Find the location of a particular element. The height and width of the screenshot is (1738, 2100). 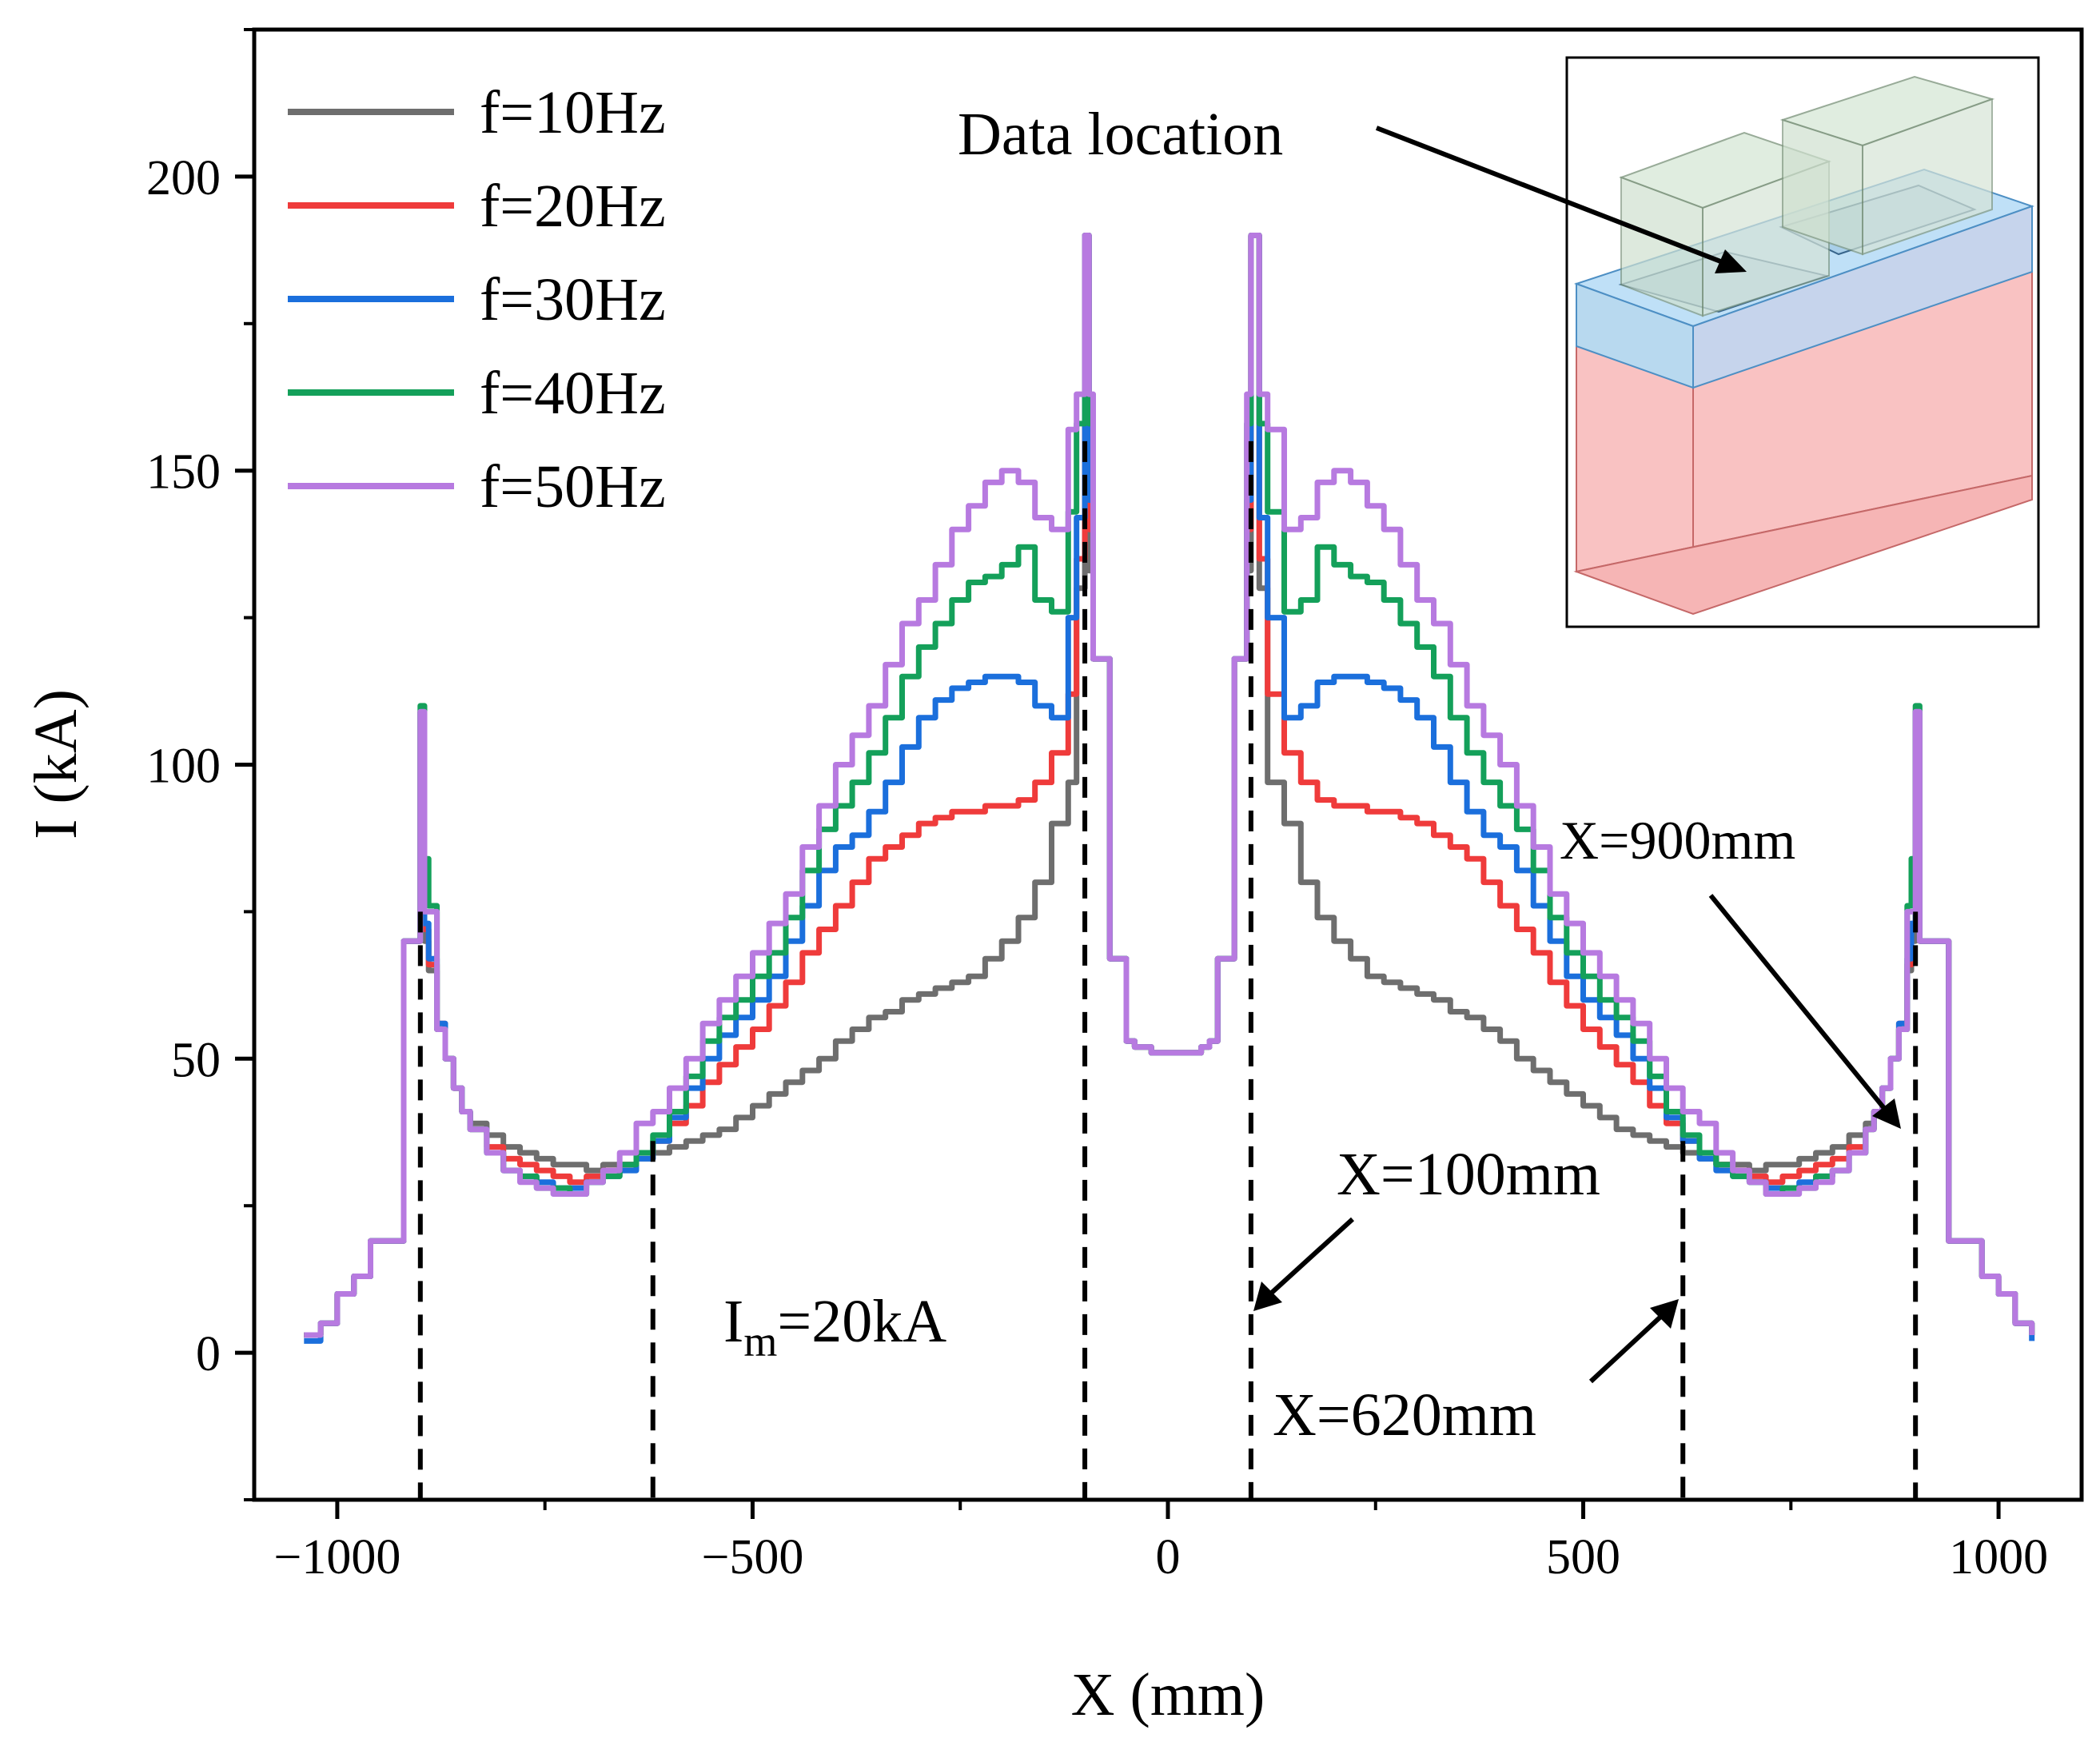

legend: f=10Hz f=20Hz f=30Hz f=40Hz f=50Hz is located at coordinates (477, 299).